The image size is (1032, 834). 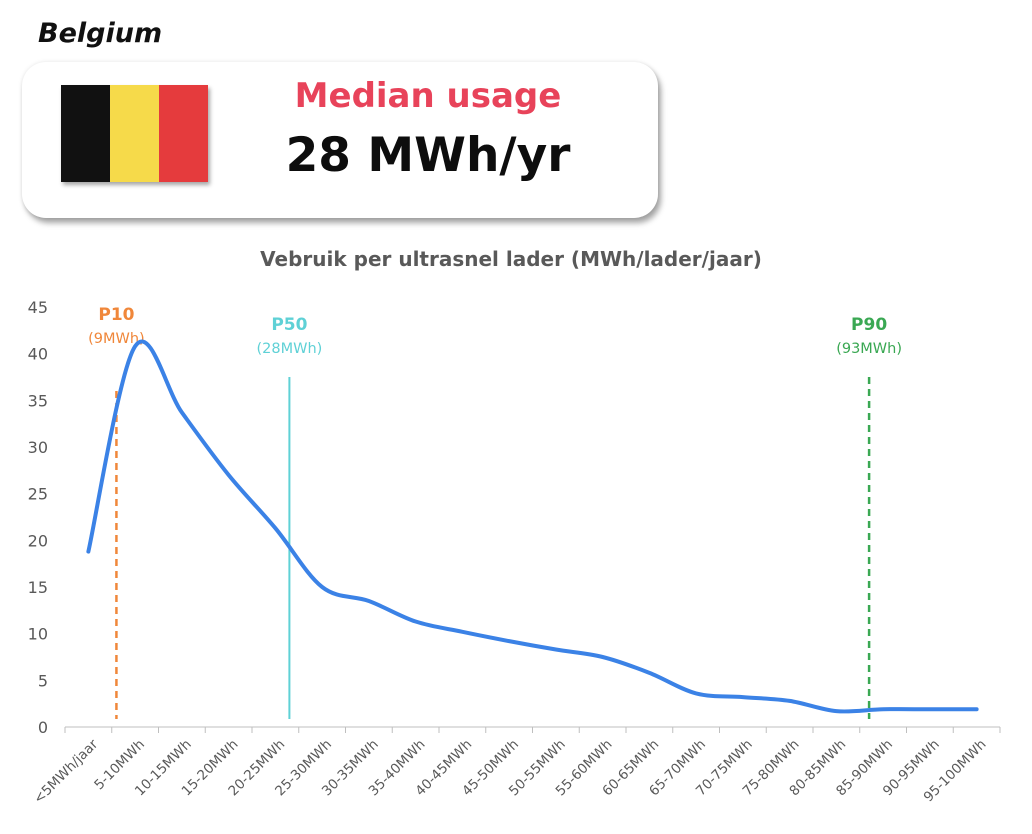 What do you see at coordinates (428, 96) in the screenshot?
I see `median-usage-label: Median usage` at bounding box center [428, 96].